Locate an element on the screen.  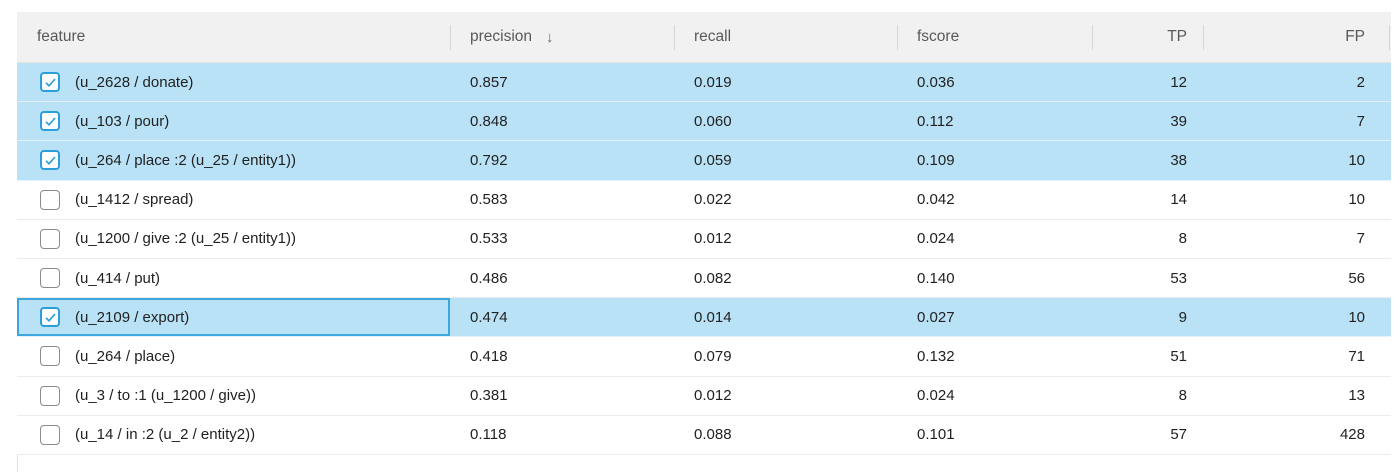
column-header-fp: FP is located at coordinates (1293, 37).